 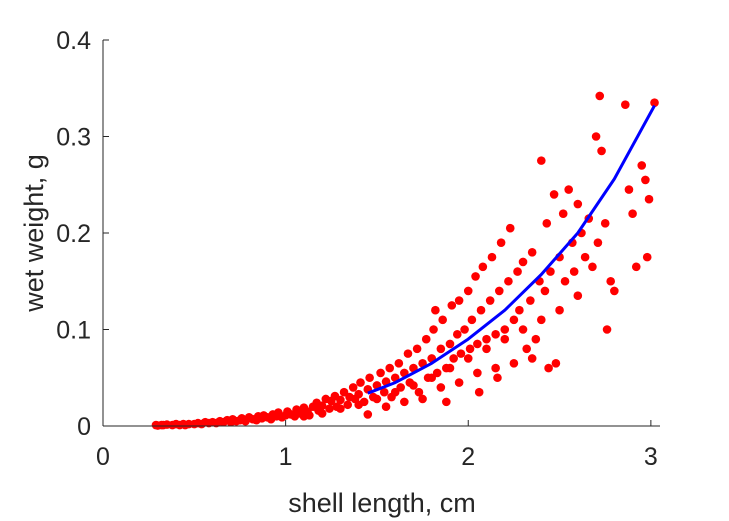 What do you see at coordinates (468, 457) in the screenshot?
I see `x-tick-label: 2` at bounding box center [468, 457].